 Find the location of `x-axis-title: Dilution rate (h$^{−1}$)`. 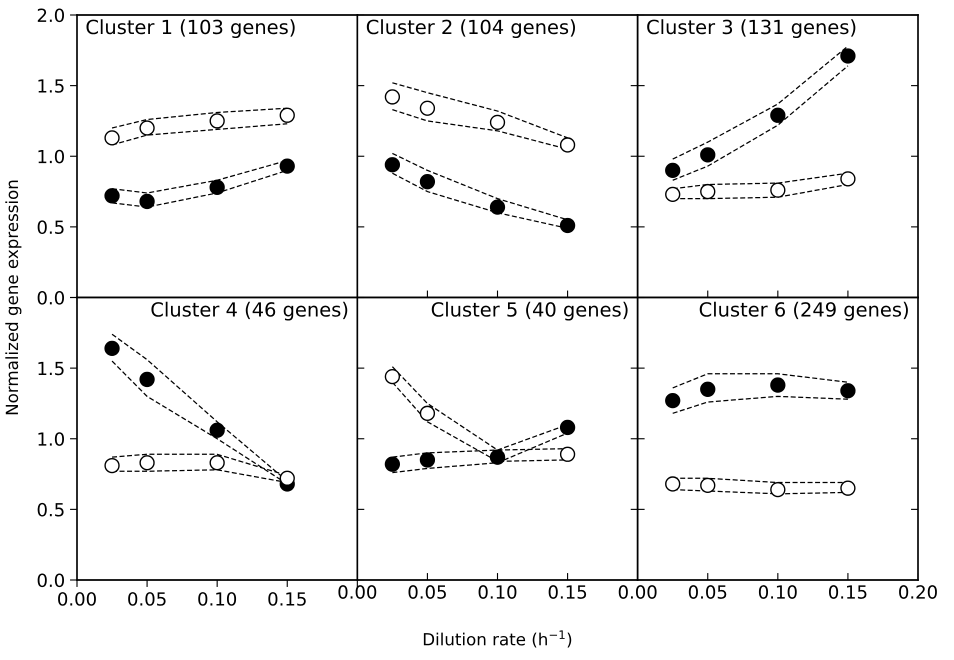

x-axis-title: Dilution rate (h$^{−1}$) is located at coordinates (498, 639).